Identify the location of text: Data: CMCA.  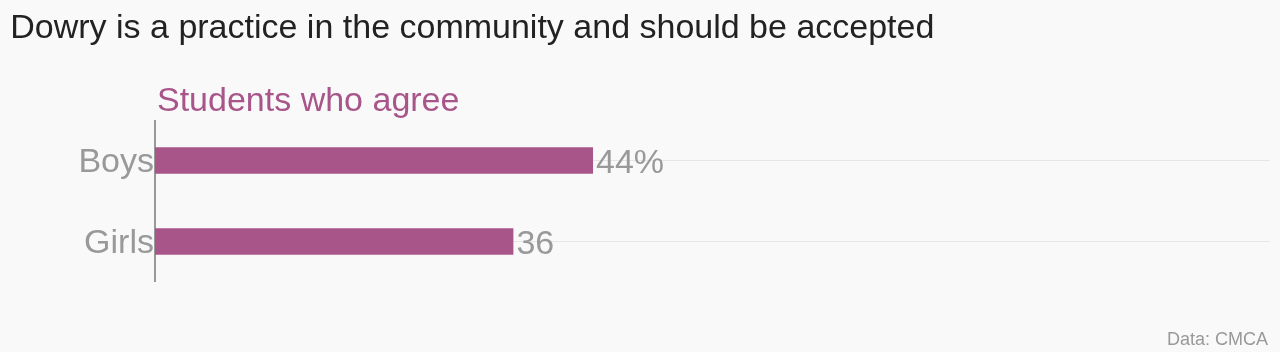
(1218, 339).